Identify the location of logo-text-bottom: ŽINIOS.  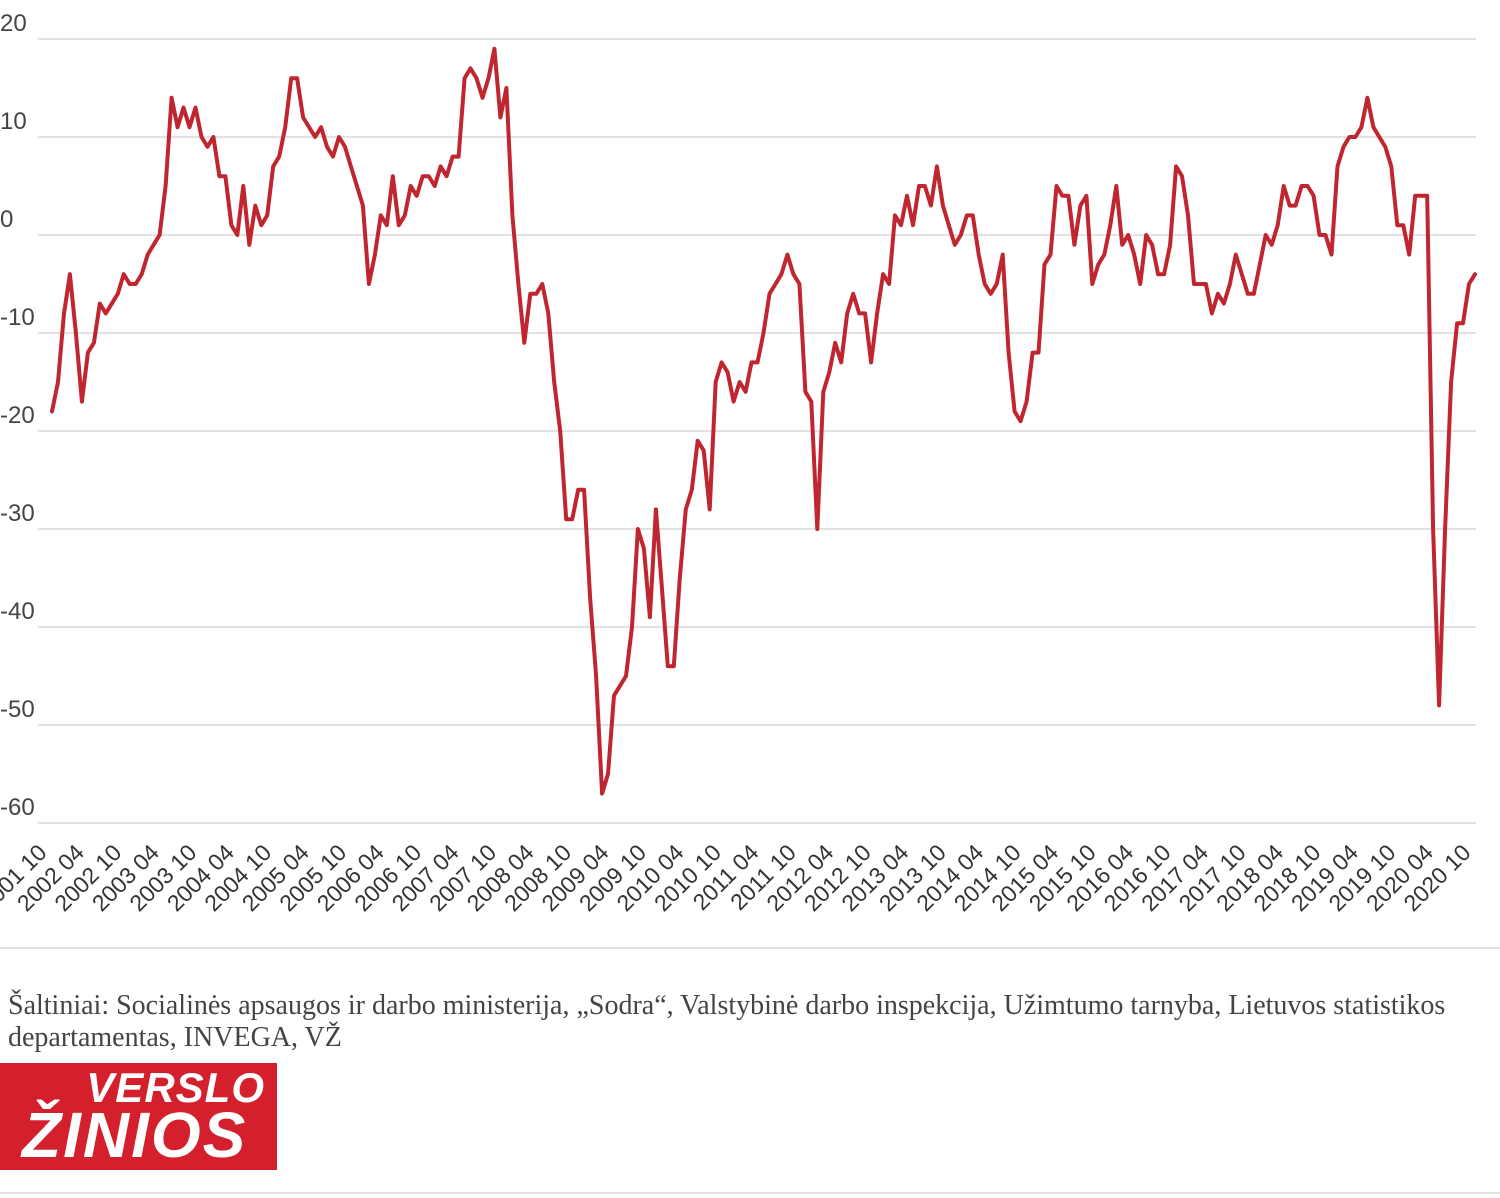
(135, 1134).